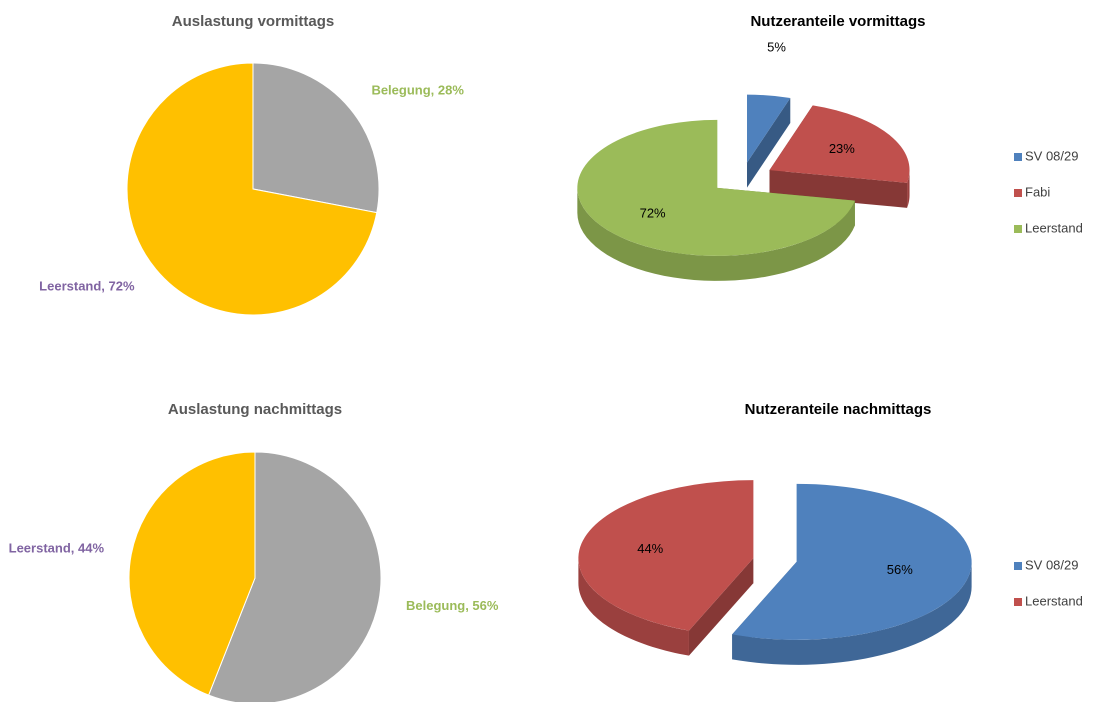 The width and height of the screenshot is (1107, 702). Describe the element at coordinates (1037, 191) in the screenshot. I see `legend-label: Fabi` at that location.